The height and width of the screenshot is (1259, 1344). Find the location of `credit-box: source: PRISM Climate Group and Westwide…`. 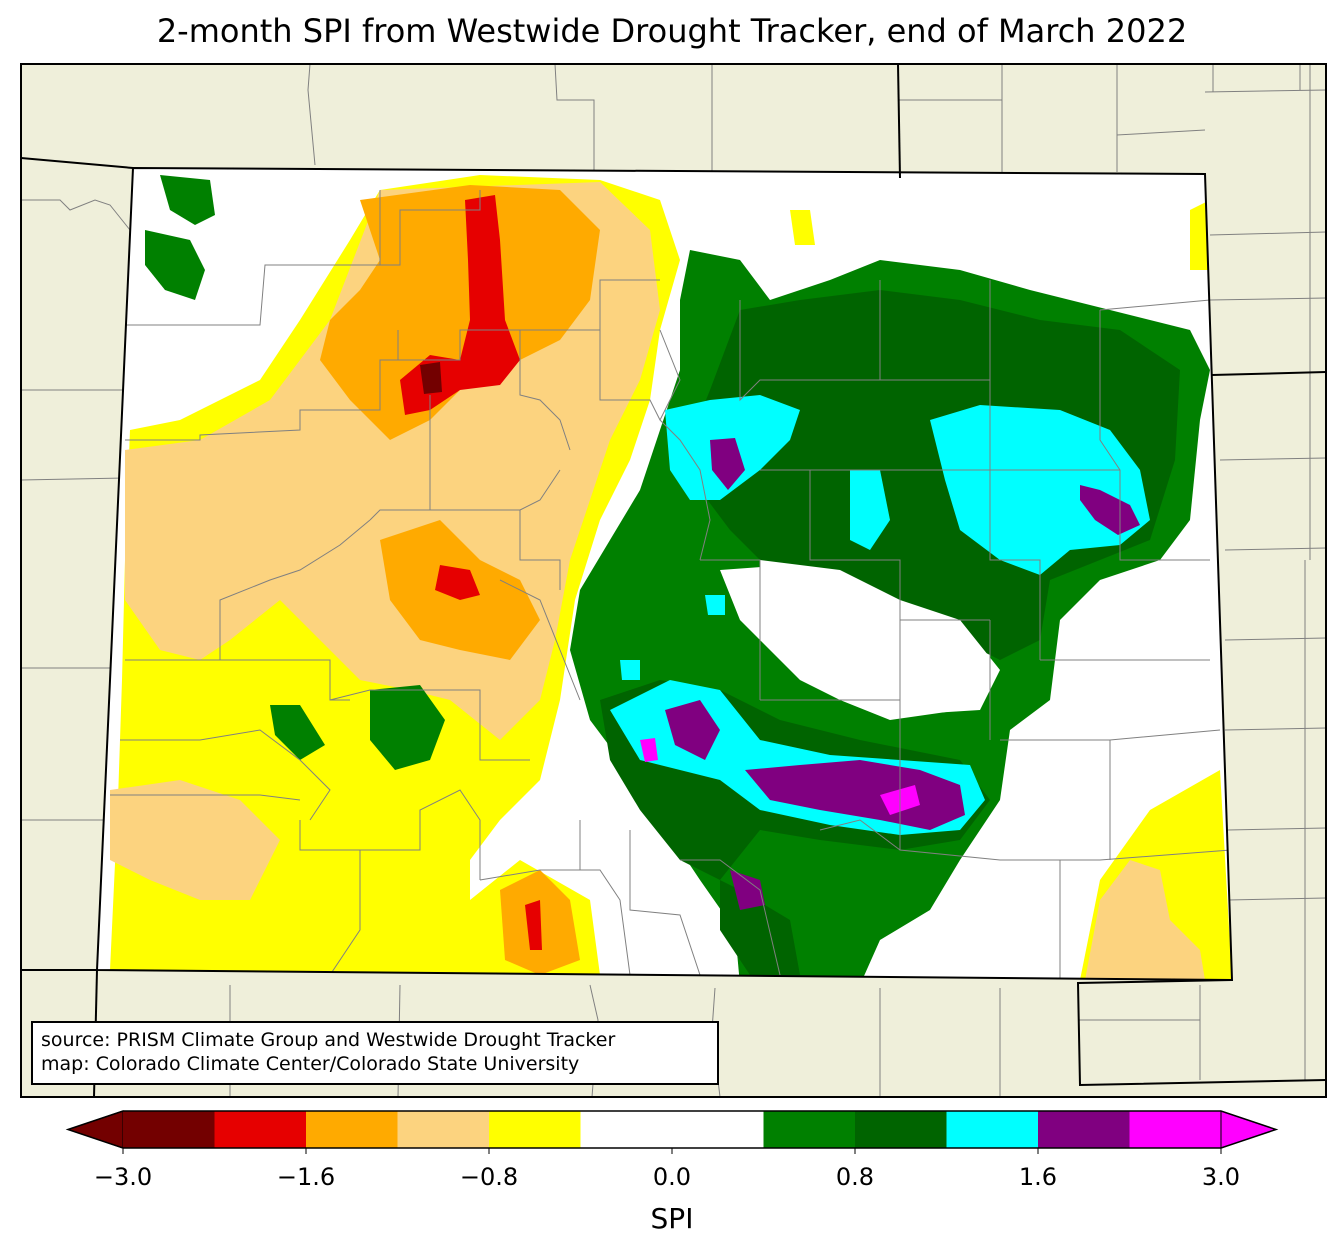

credit-box: source: PRISM Climate Group and Westwide… is located at coordinates (375, 1053).